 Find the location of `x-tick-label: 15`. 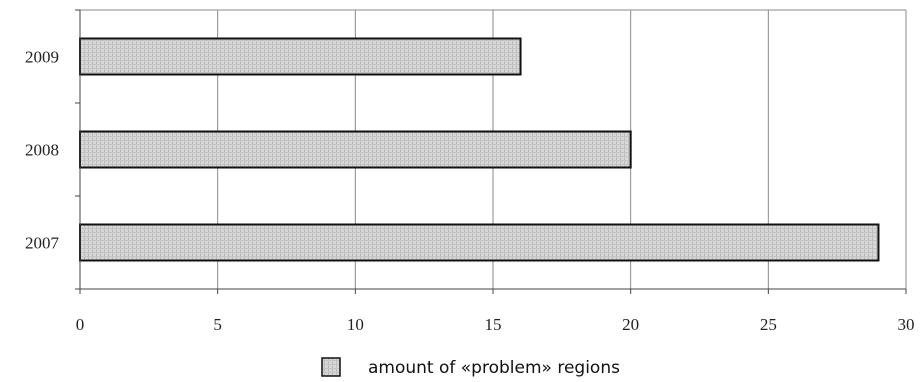

x-tick-label: 15 is located at coordinates (493, 324).